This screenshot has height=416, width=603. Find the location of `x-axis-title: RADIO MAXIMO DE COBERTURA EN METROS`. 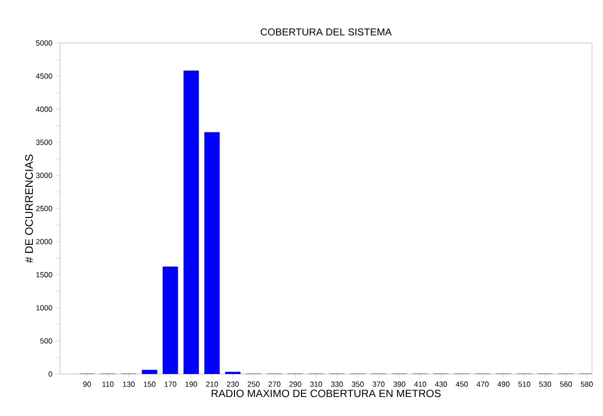

x-axis-title: RADIO MAXIMO DE COBERTURA EN METROS is located at coordinates (326, 394).